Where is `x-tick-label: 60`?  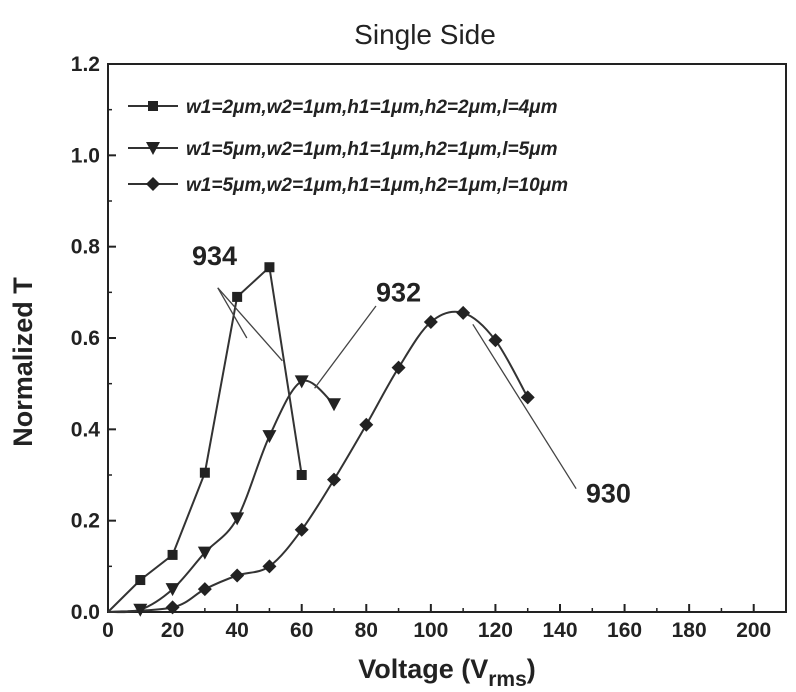 x-tick-label: 60 is located at coordinates (301, 630).